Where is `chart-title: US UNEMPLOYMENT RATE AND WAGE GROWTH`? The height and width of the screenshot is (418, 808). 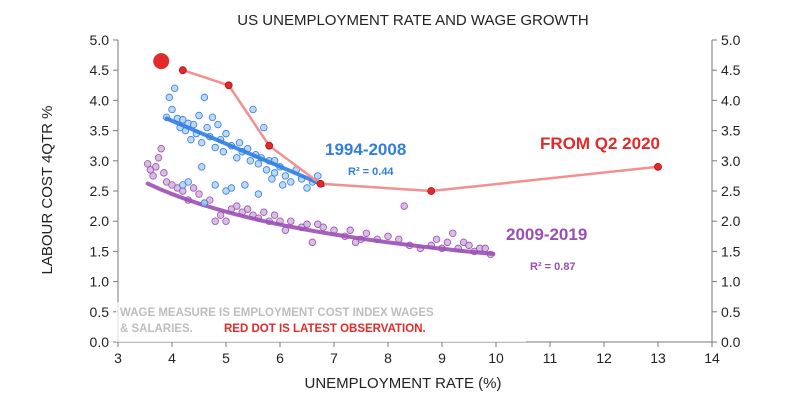
chart-title: US UNEMPLOYMENT RATE AND WAGE GROWTH is located at coordinates (412, 20).